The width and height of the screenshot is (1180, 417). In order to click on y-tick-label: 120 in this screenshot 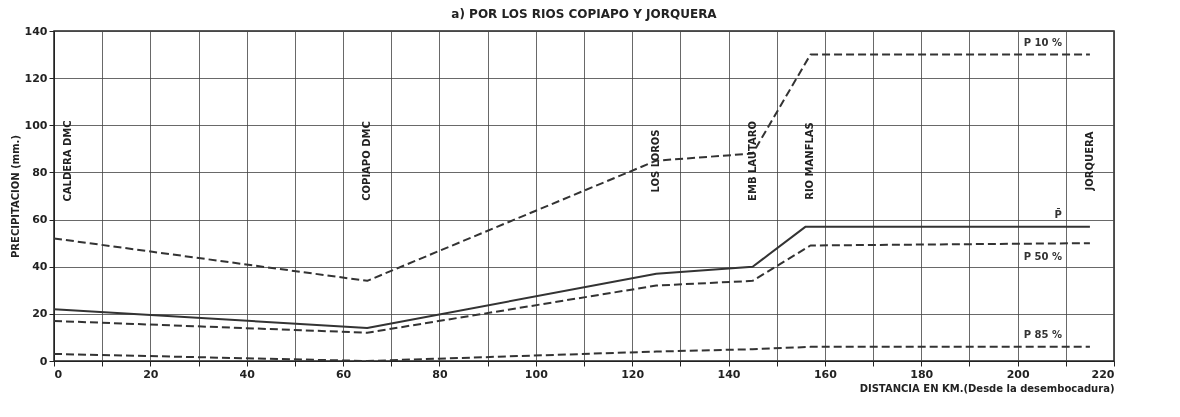, I will do `click(36, 78)`.